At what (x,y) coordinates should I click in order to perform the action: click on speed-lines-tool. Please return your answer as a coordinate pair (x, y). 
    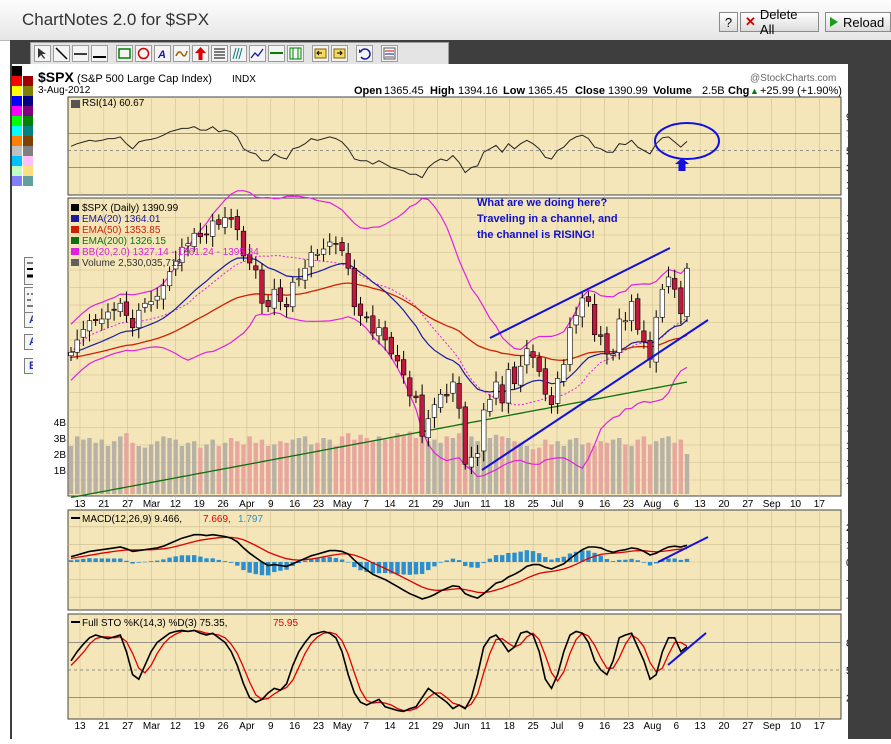
    Looking at the image, I should click on (238, 53).